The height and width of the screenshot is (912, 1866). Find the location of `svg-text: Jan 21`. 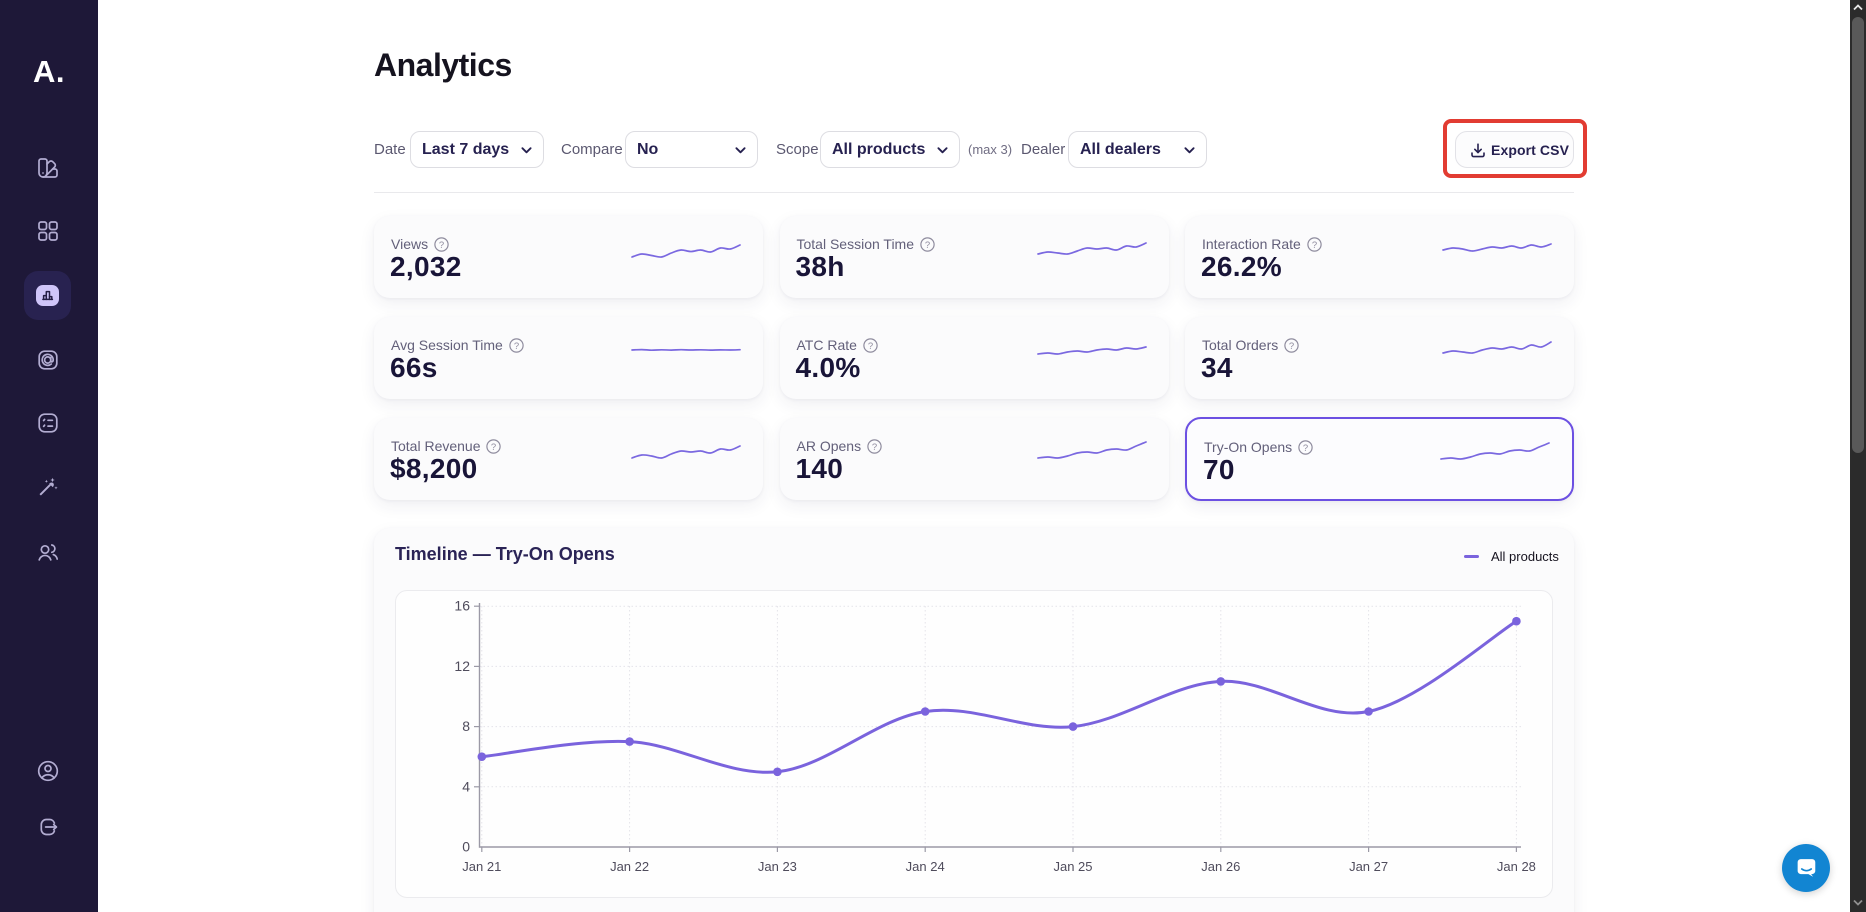

svg-text: Jan 21 is located at coordinates (481, 866).